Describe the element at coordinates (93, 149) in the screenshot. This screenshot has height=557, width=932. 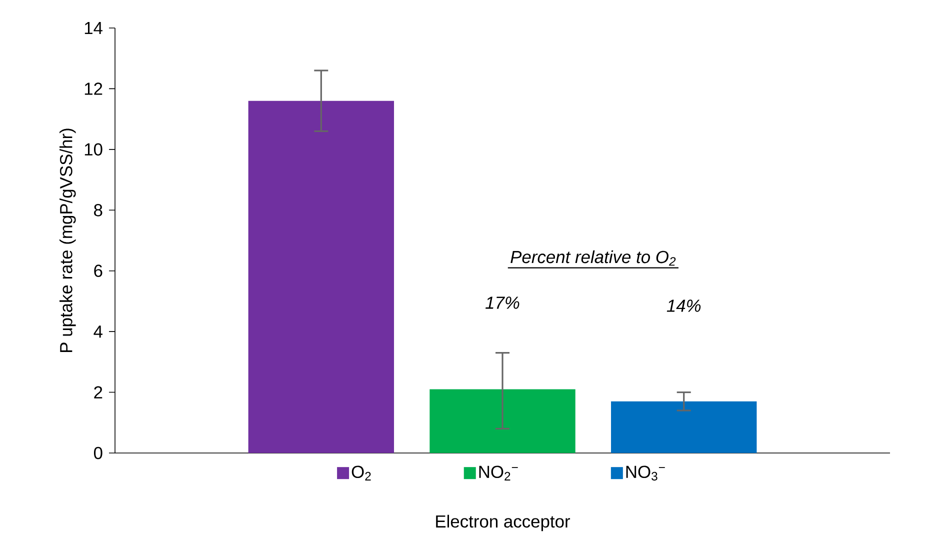
I see `y-tick-label: 10` at that location.